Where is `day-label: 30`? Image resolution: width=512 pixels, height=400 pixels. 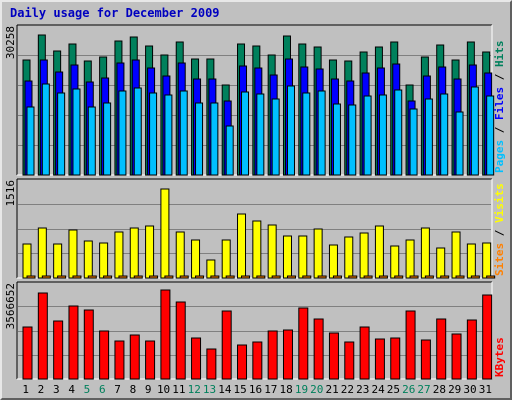 day-label: 30 is located at coordinates (469, 389).